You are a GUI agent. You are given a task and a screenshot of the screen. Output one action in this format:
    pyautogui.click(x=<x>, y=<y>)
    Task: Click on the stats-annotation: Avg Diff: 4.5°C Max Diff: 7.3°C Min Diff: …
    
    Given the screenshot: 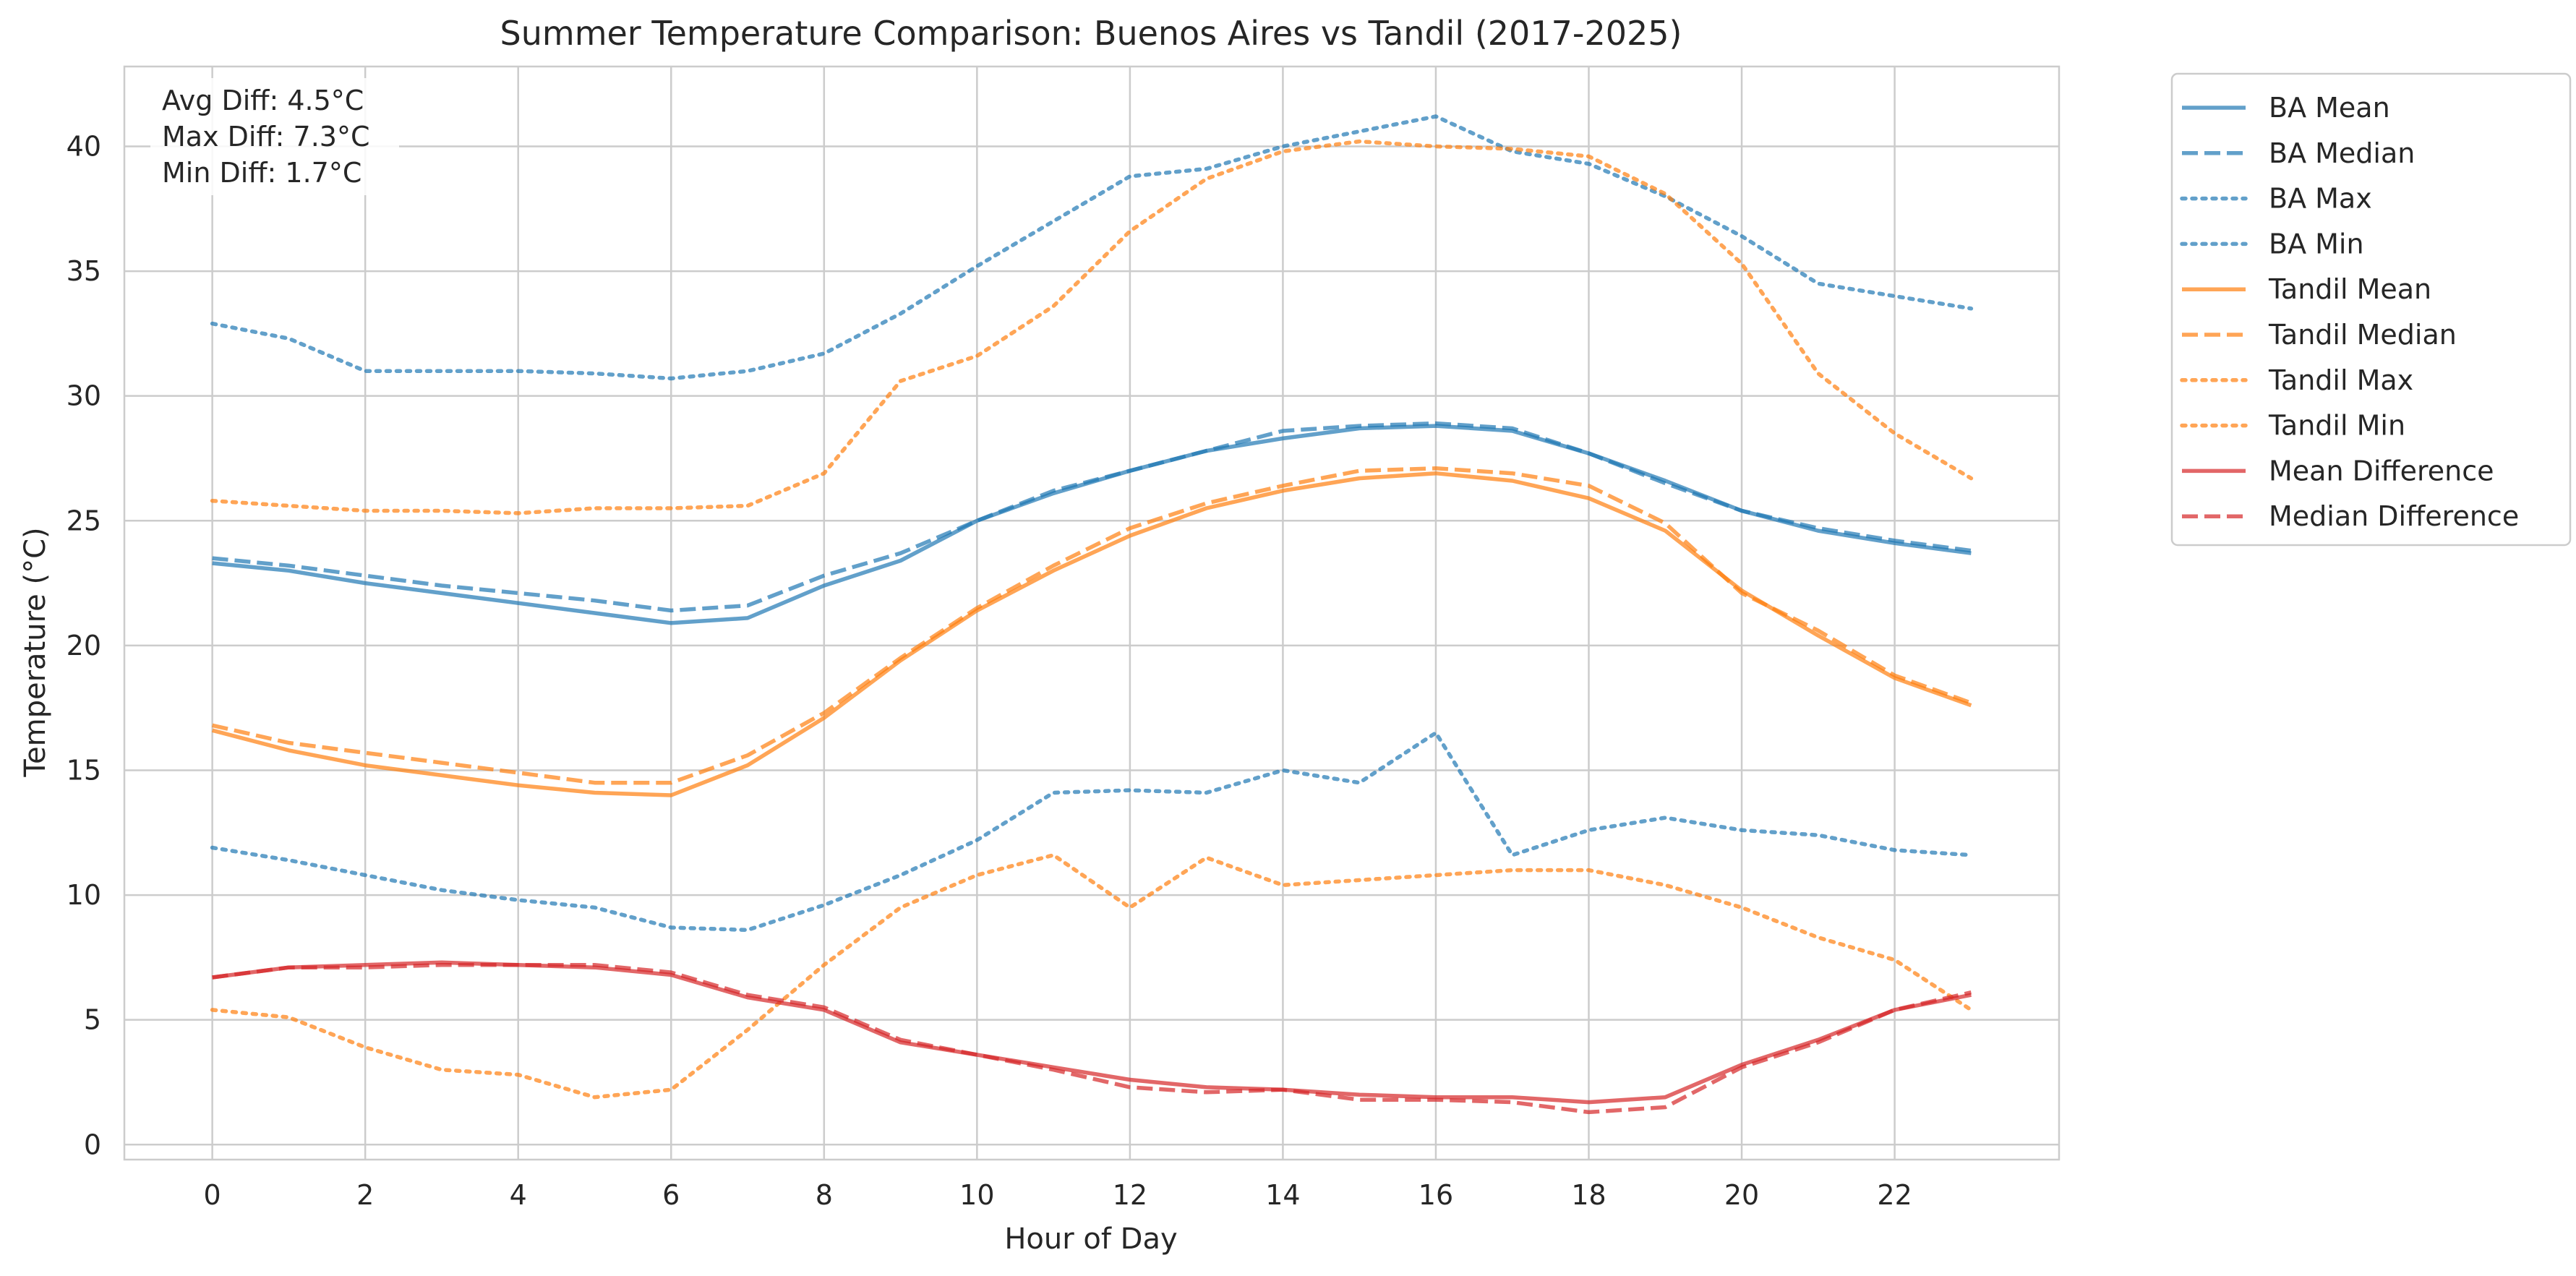 What is the action you would take?
    pyautogui.click(x=274, y=136)
    